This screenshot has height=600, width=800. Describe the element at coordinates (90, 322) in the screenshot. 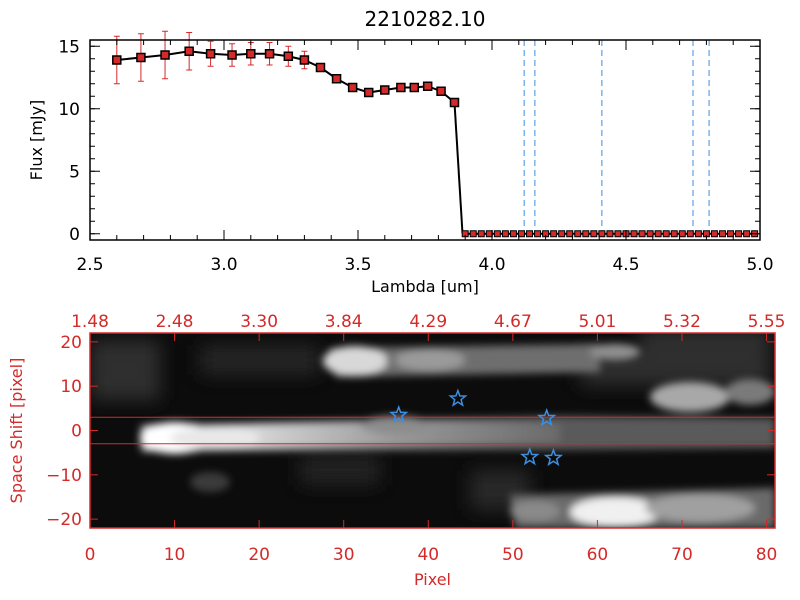

I see `wavelength-tick-label: 1.48` at that location.